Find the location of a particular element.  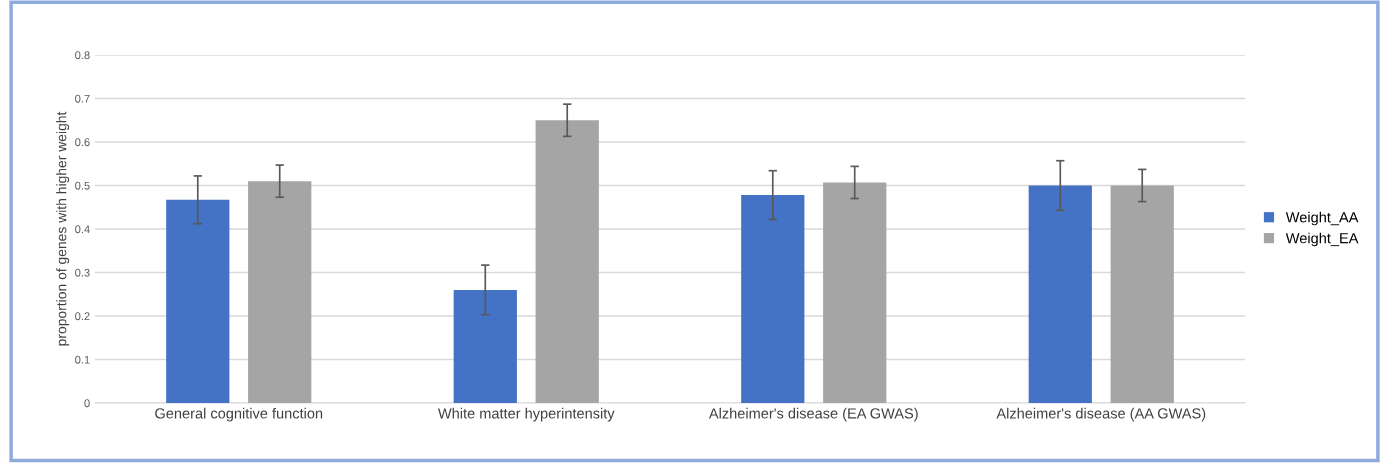

y-tick-label: 0.4 is located at coordinates (82, 229).